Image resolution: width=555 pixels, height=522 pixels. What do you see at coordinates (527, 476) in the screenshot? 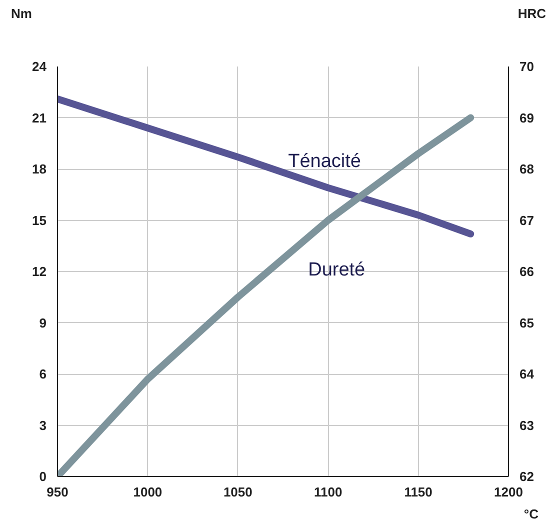
I see `y2-tick-label: 62` at bounding box center [527, 476].